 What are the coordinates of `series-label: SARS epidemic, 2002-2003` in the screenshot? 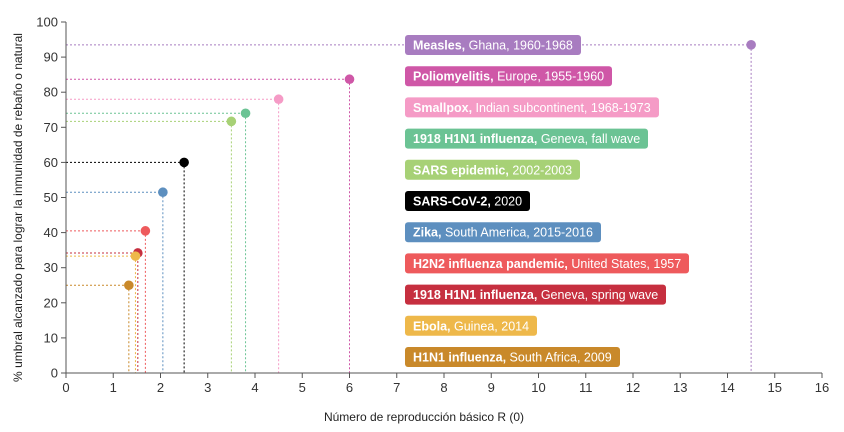 It's located at (492, 169).